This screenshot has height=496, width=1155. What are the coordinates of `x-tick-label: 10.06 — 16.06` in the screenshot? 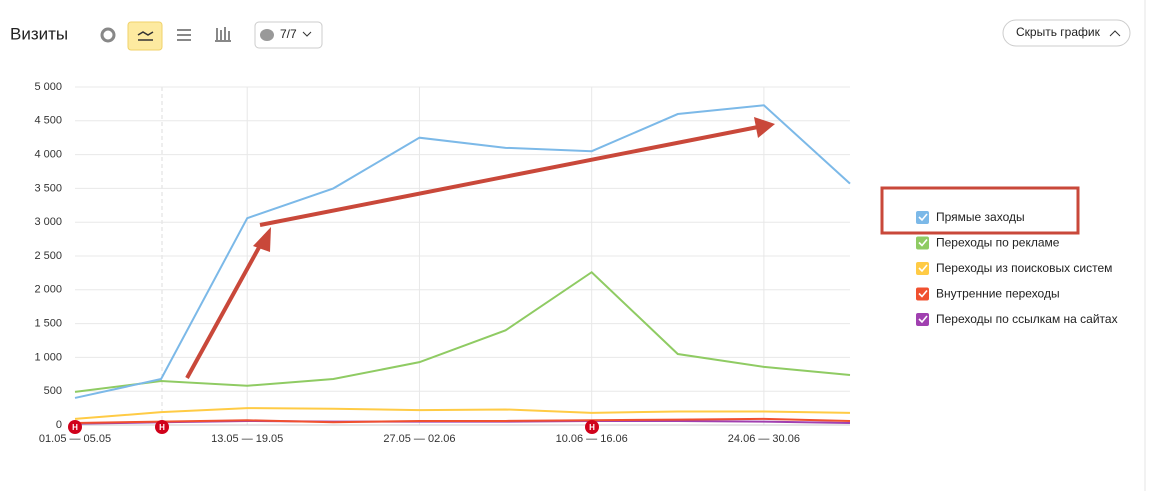 It's located at (592, 439).